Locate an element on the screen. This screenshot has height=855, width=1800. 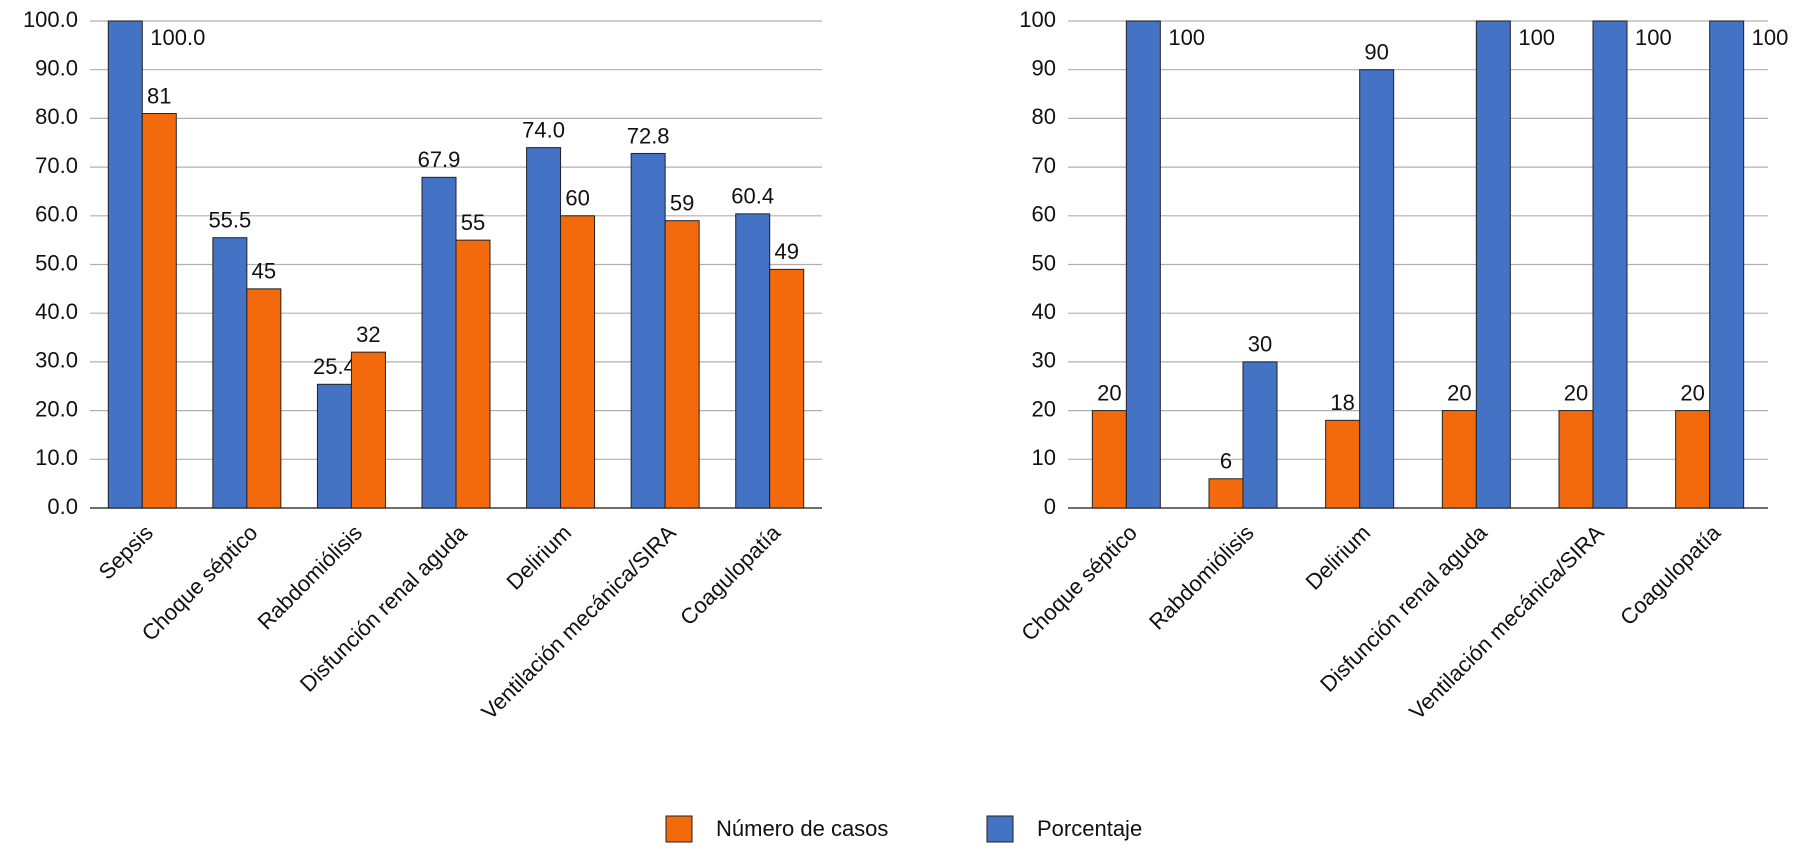
data-label: 55 is located at coordinates (473, 222).